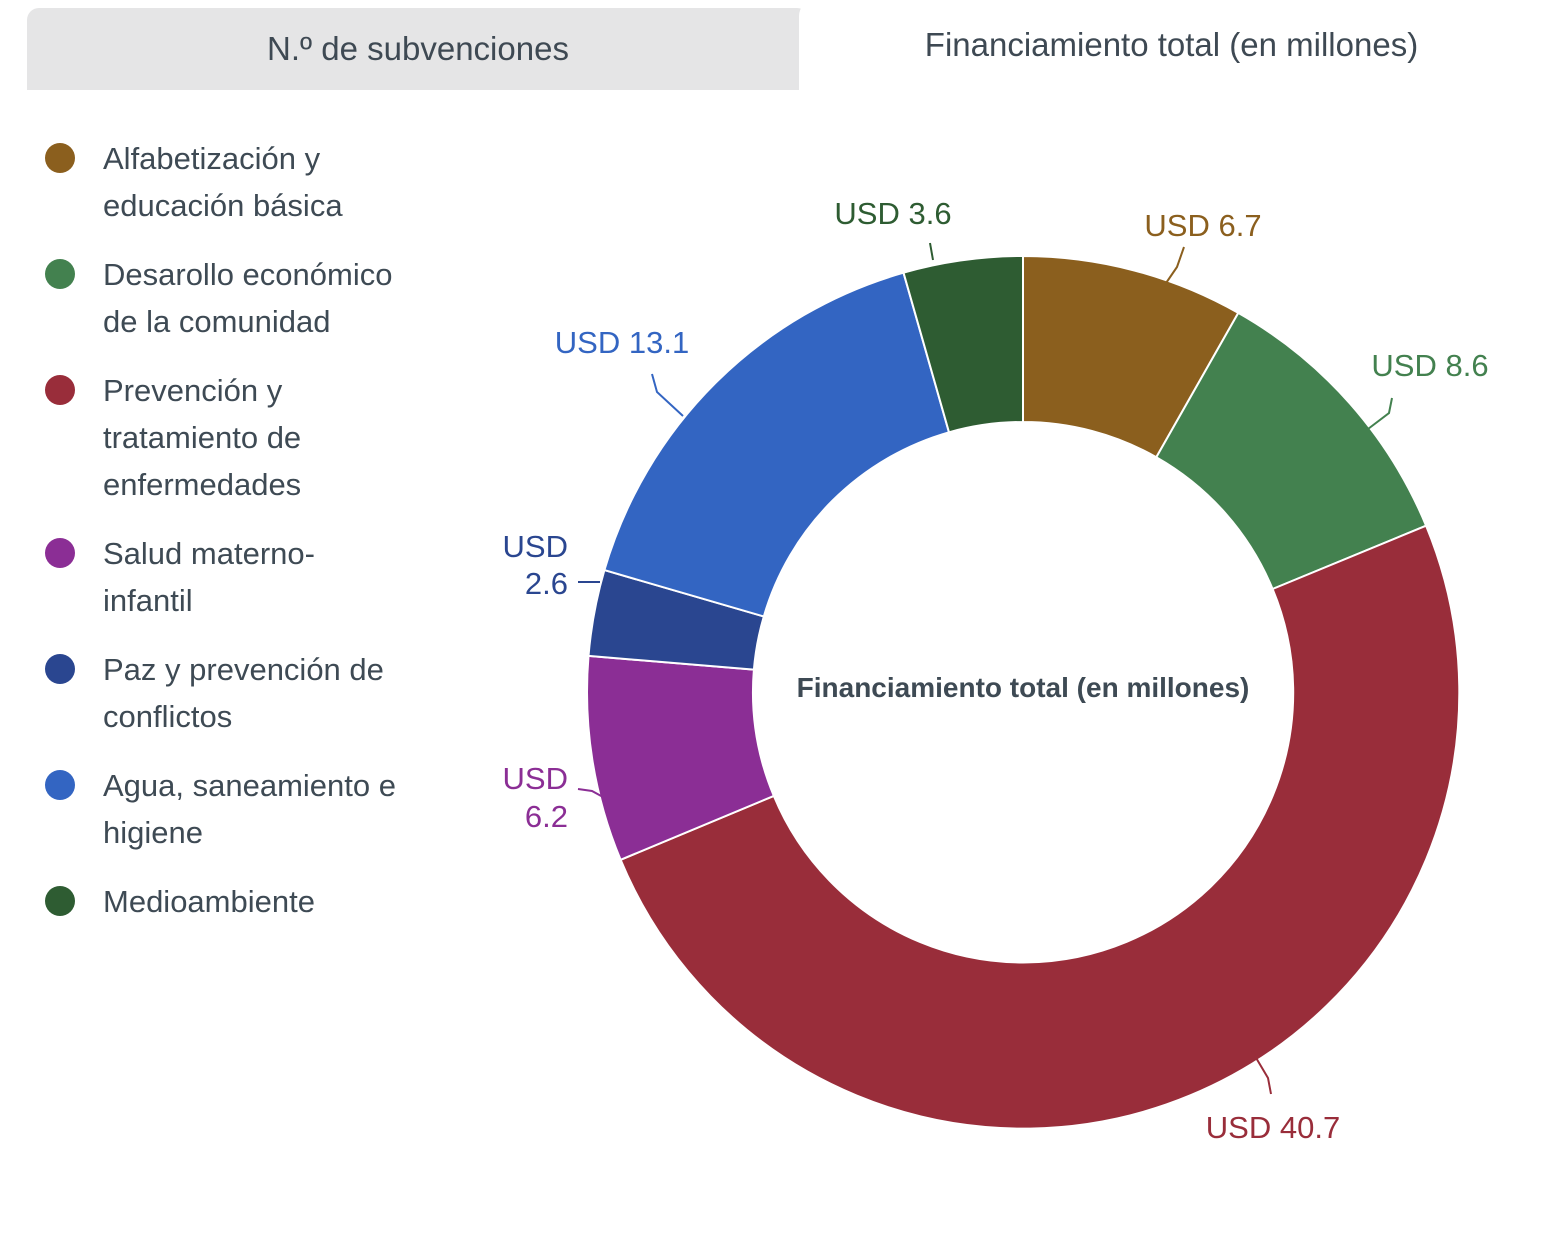  I want to click on legend-item-1: Desarollo económico de la comunidad, so click(255, 298).